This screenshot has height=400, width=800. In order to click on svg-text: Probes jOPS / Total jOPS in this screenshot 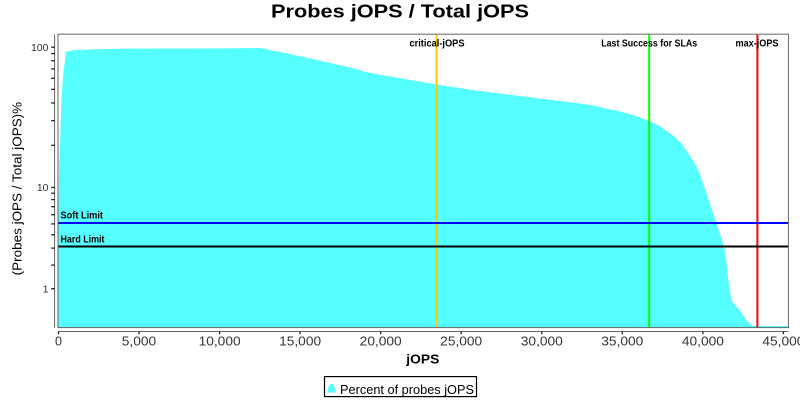, I will do `click(400, 11)`.